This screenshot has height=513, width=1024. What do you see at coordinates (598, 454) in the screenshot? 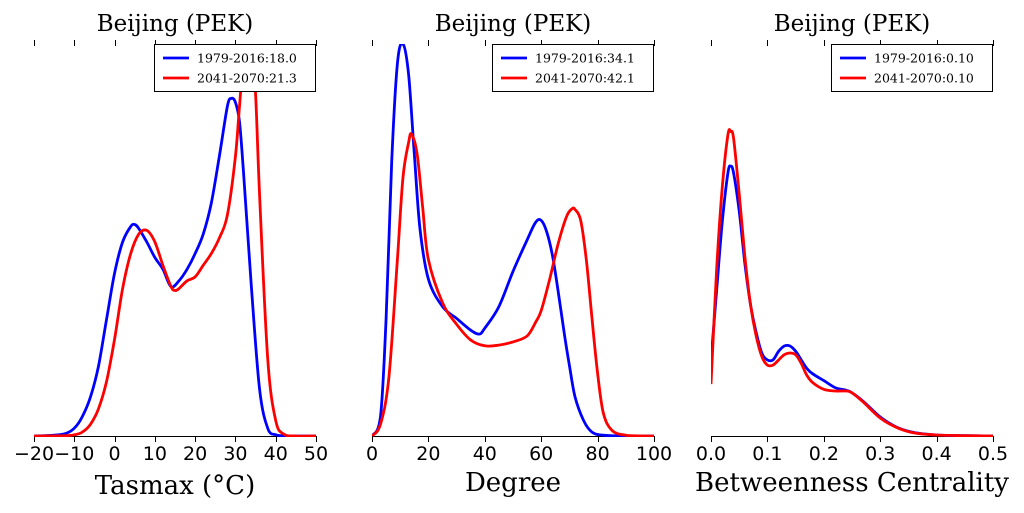
I see `x-tick-label: 80` at bounding box center [598, 454].